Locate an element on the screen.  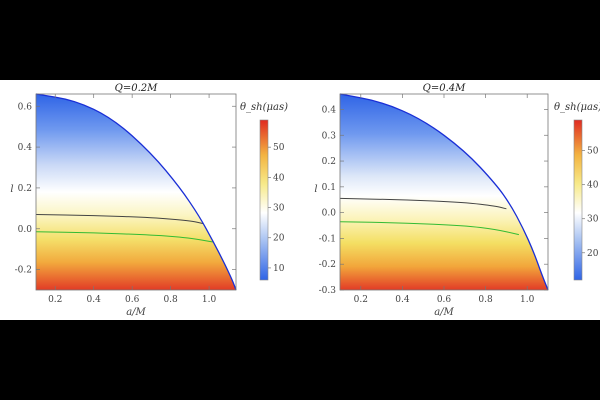
colorbar: θ_sh(μas) 20 30 40 50 is located at coordinates (577, 191).